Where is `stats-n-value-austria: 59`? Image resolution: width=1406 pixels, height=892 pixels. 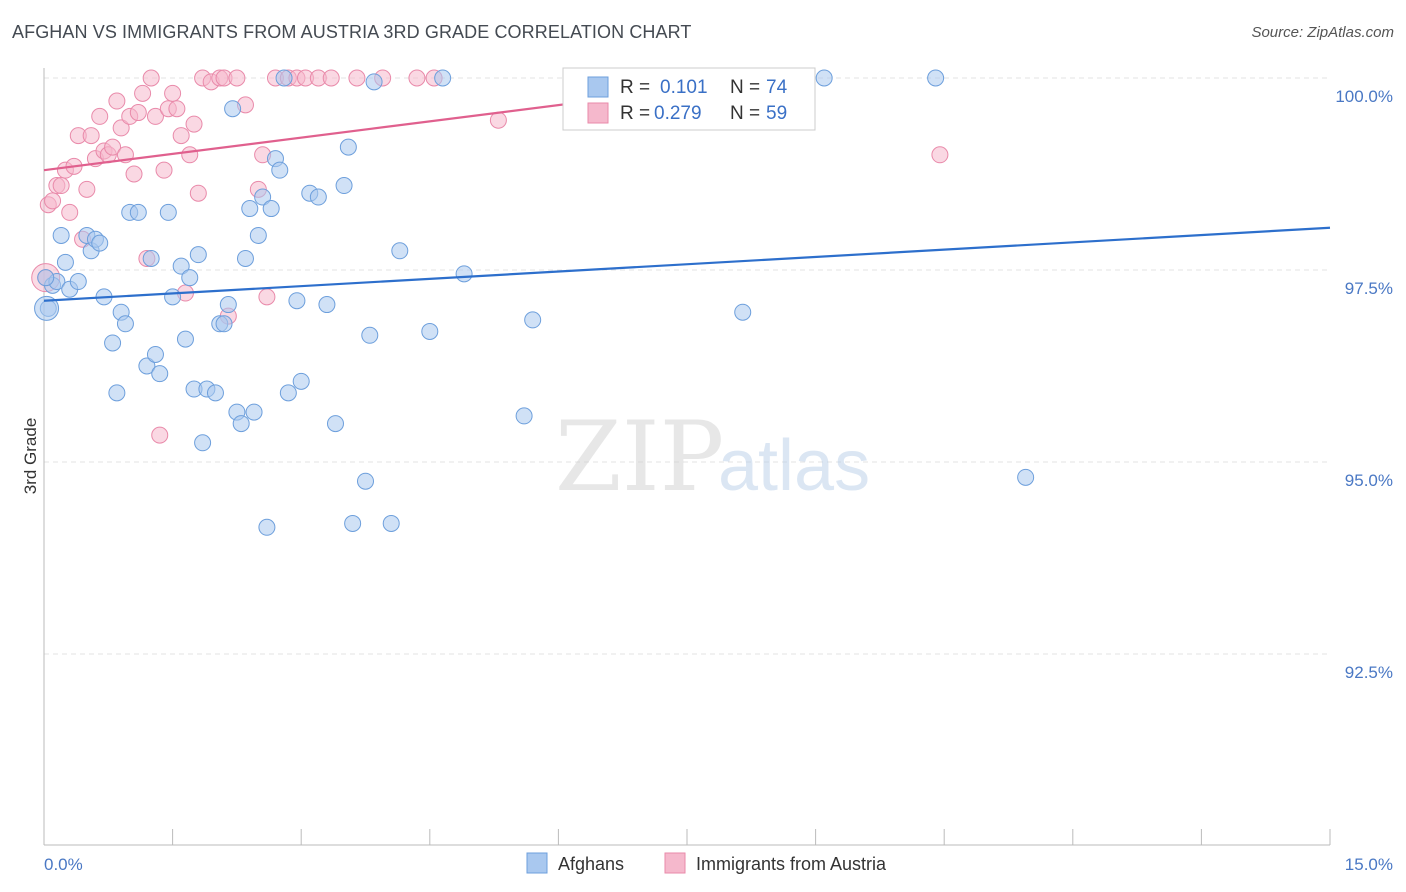
stats-n-value-austria: 59 is located at coordinates (776, 113).